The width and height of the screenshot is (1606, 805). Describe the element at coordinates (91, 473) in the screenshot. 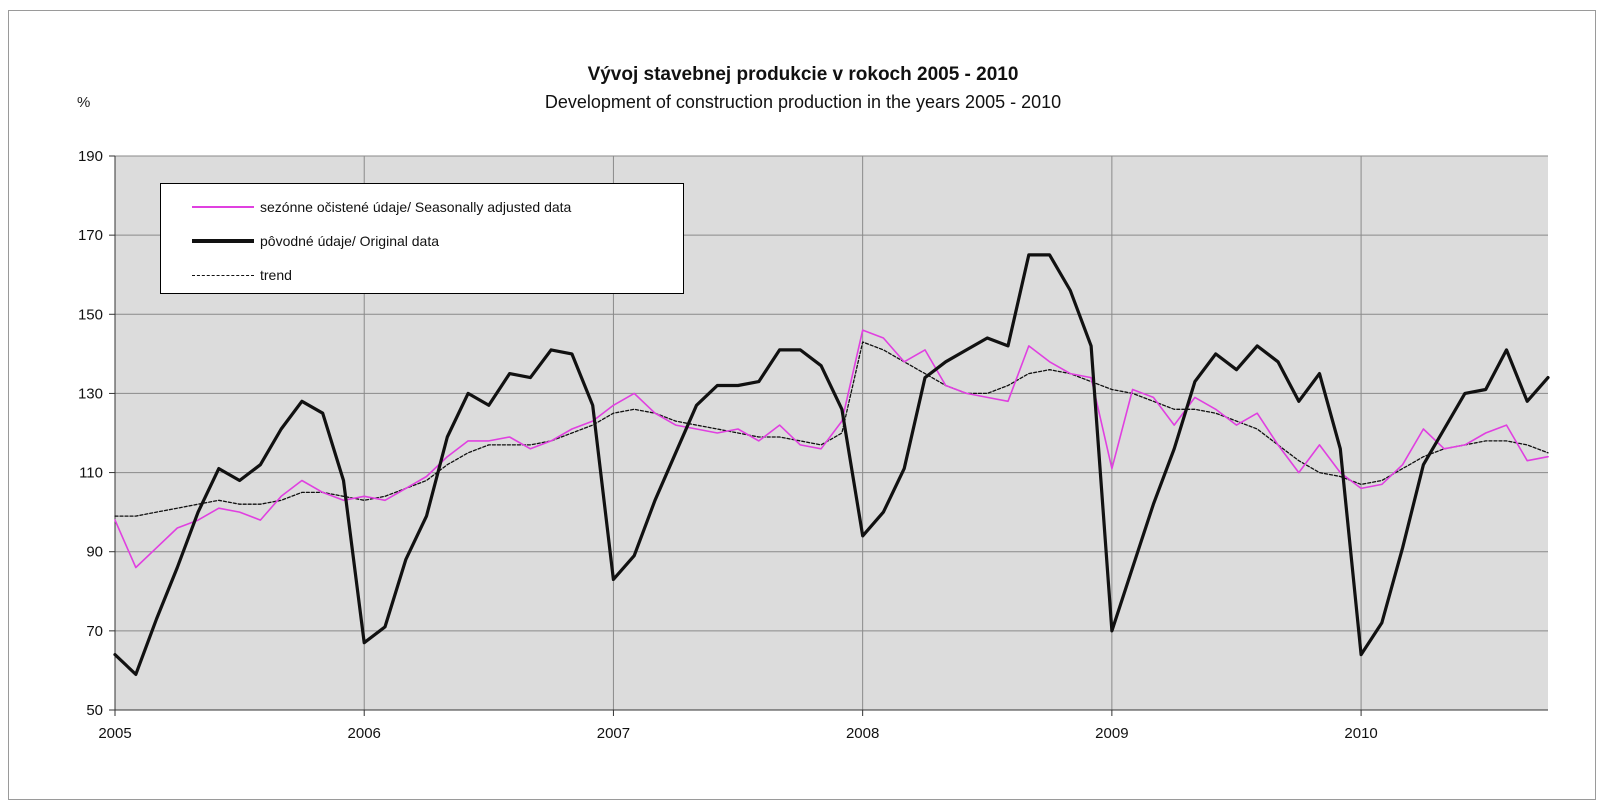

I see `y-tick-label-110: 110` at that location.